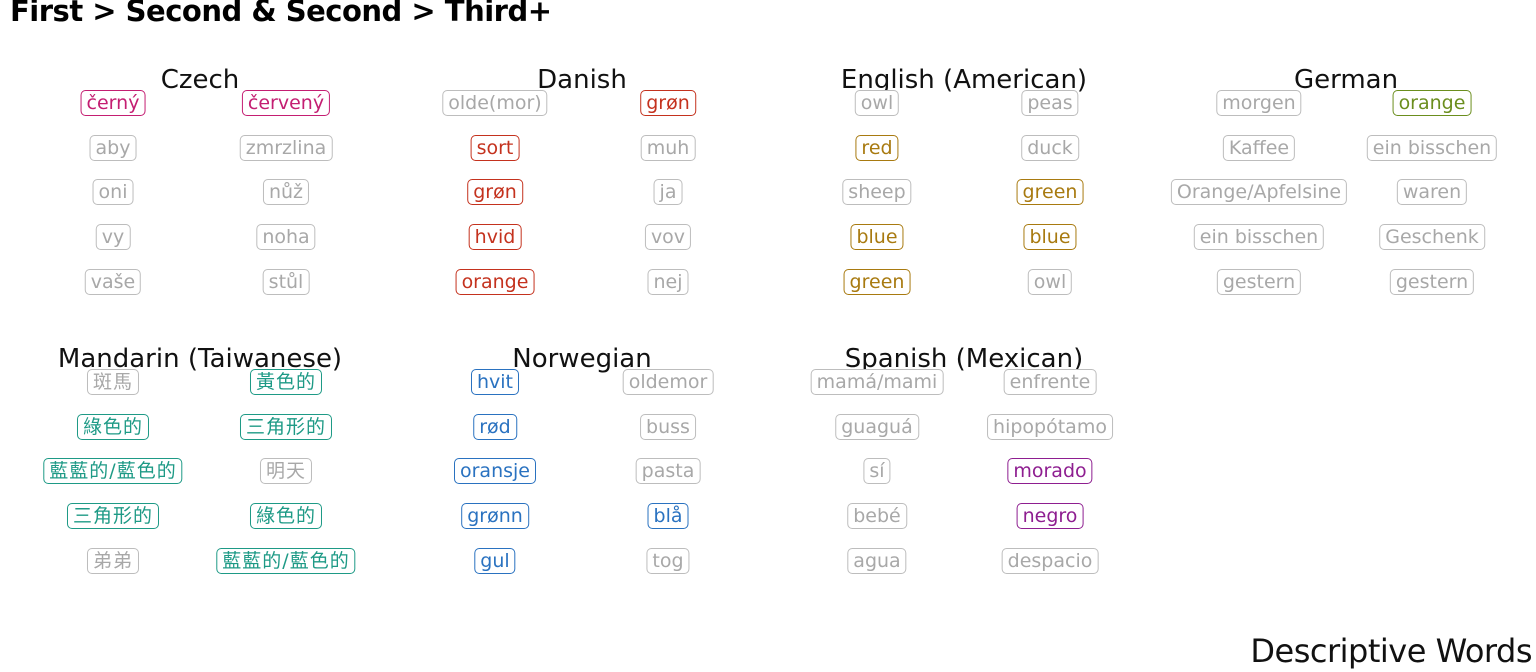 This screenshot has height=672, width=1536. Describe the element at coordinates (286, 147) in the screenshot. I see `word-chip-second-third: zmrzlina` at that location.